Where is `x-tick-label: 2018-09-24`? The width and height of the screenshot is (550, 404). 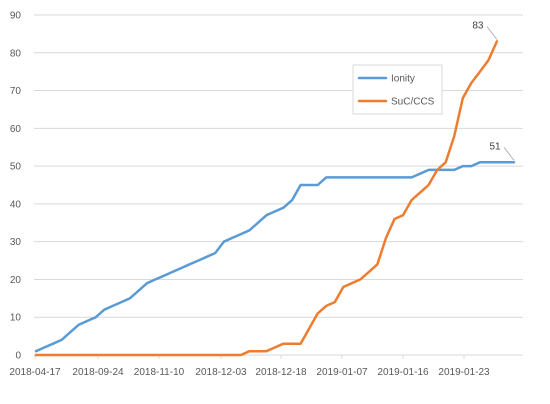 x-tick-label: 2018-09-24 is located at coordinates (98, 372).